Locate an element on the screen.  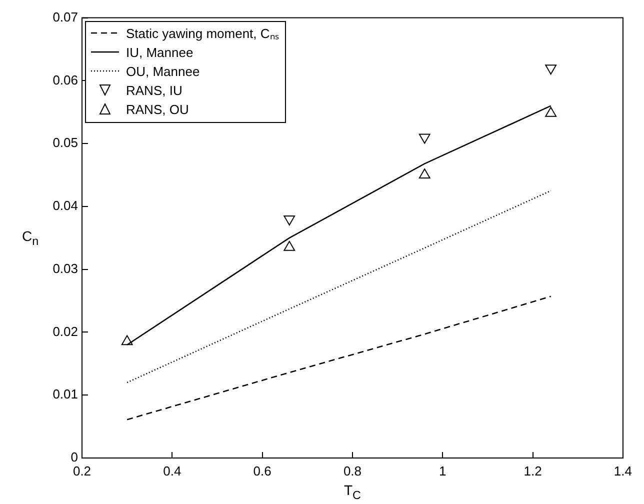
legend-label: Static yawing moment, Cₙₛ is located at coordinates (202, 33).